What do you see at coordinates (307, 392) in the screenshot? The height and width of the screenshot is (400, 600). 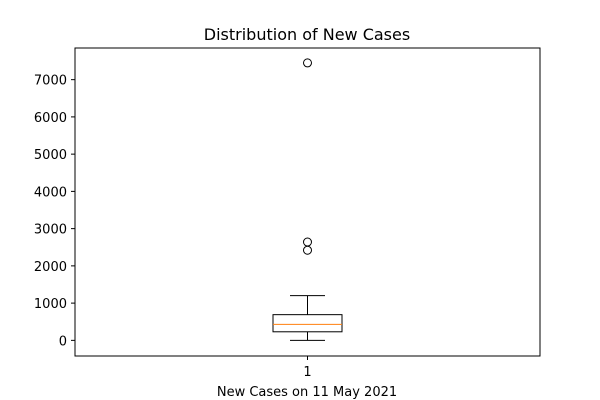 I see `x-axis-label: New Cases on 11 May 2021` at bounding box center [307, 392].